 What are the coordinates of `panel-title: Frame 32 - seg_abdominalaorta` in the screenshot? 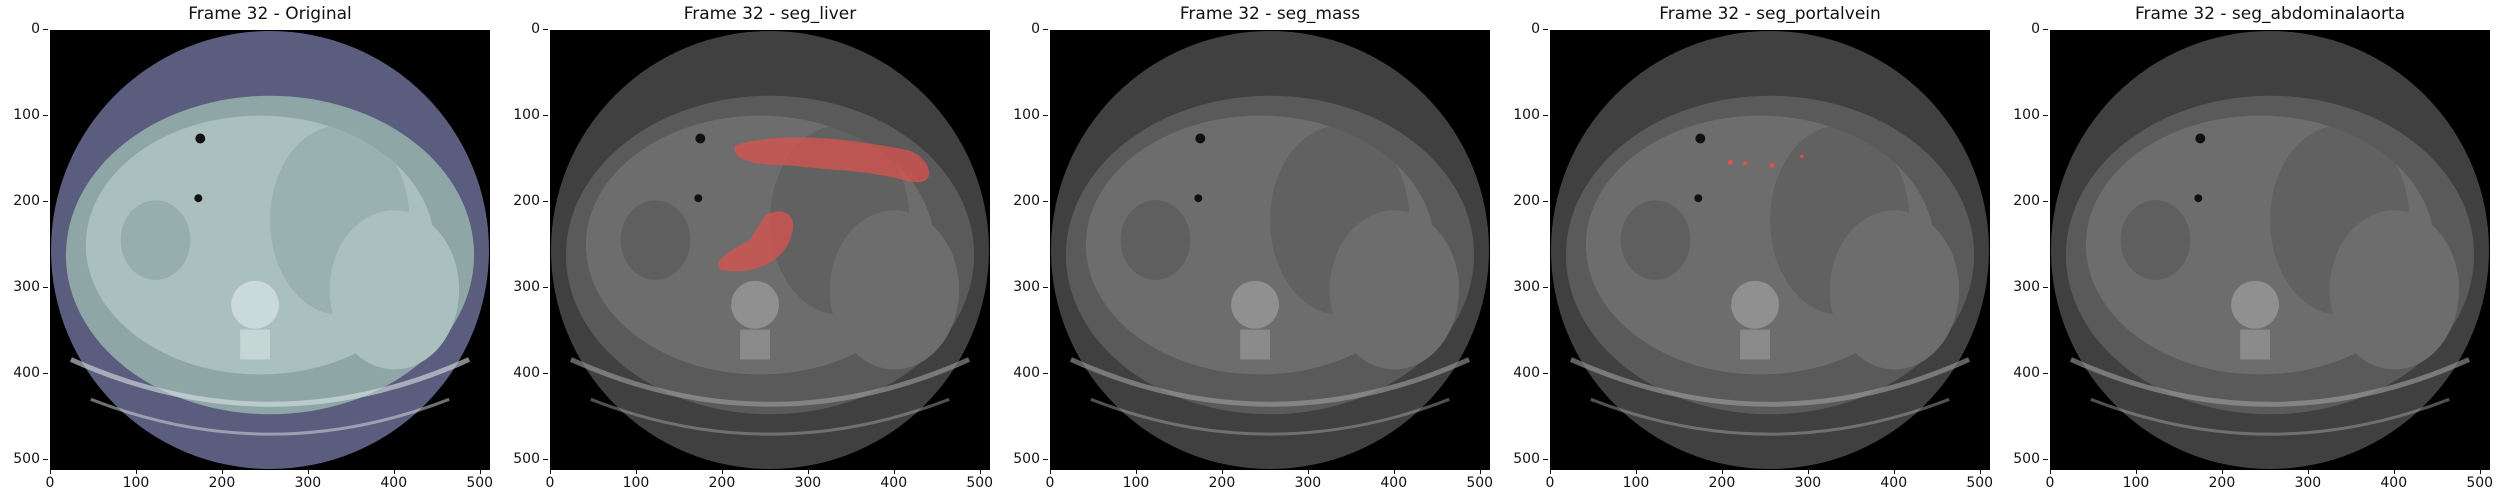 It's located at (2270, 14).